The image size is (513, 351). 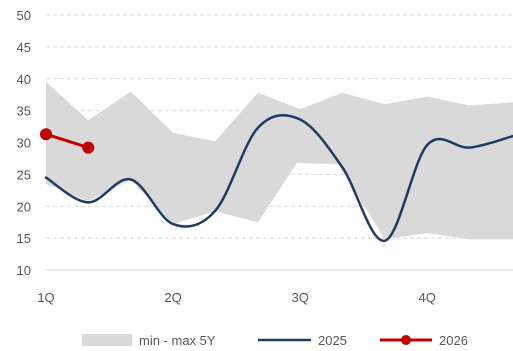 I want to click on y-tick-label: 30, so click(x=24, y=143).